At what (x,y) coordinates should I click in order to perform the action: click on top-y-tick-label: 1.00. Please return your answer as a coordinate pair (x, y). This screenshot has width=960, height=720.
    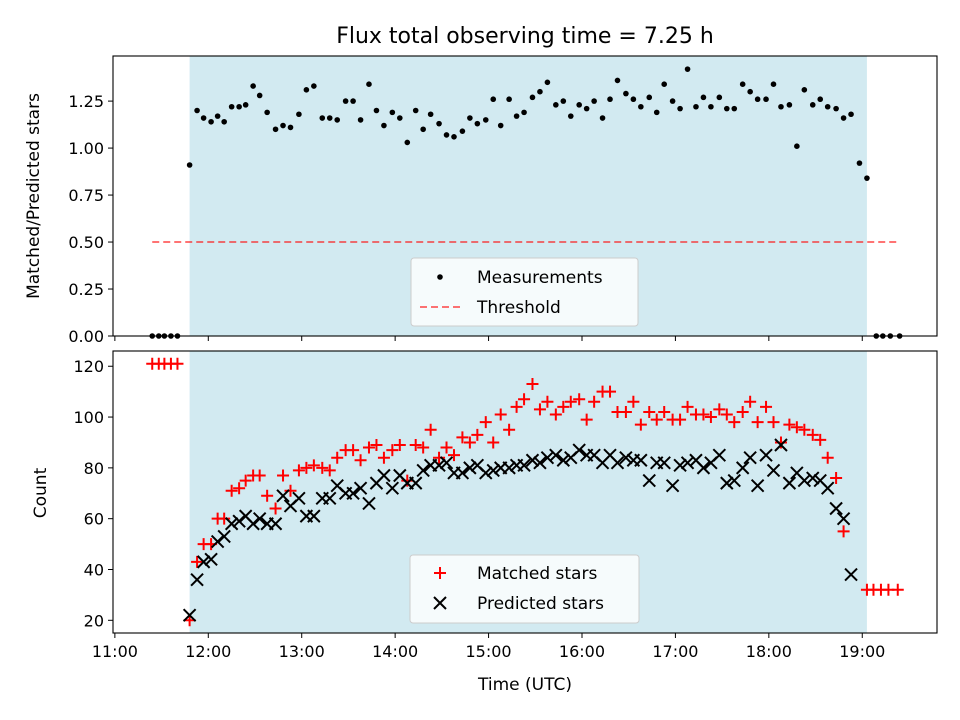
    Looking at the image, I should click on (86, 148).